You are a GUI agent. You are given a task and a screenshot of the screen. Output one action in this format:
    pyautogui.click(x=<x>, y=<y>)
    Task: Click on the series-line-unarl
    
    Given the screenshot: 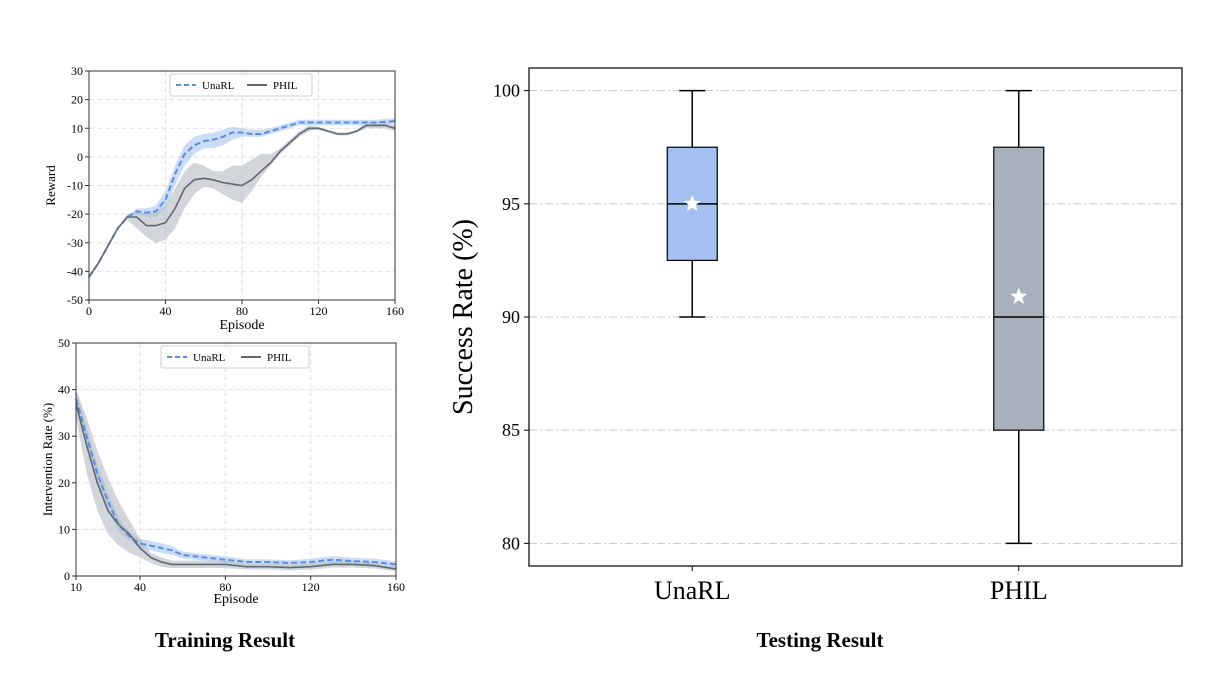 What is the action you would take?
    pyautogui.click(x=242, y=199)
    